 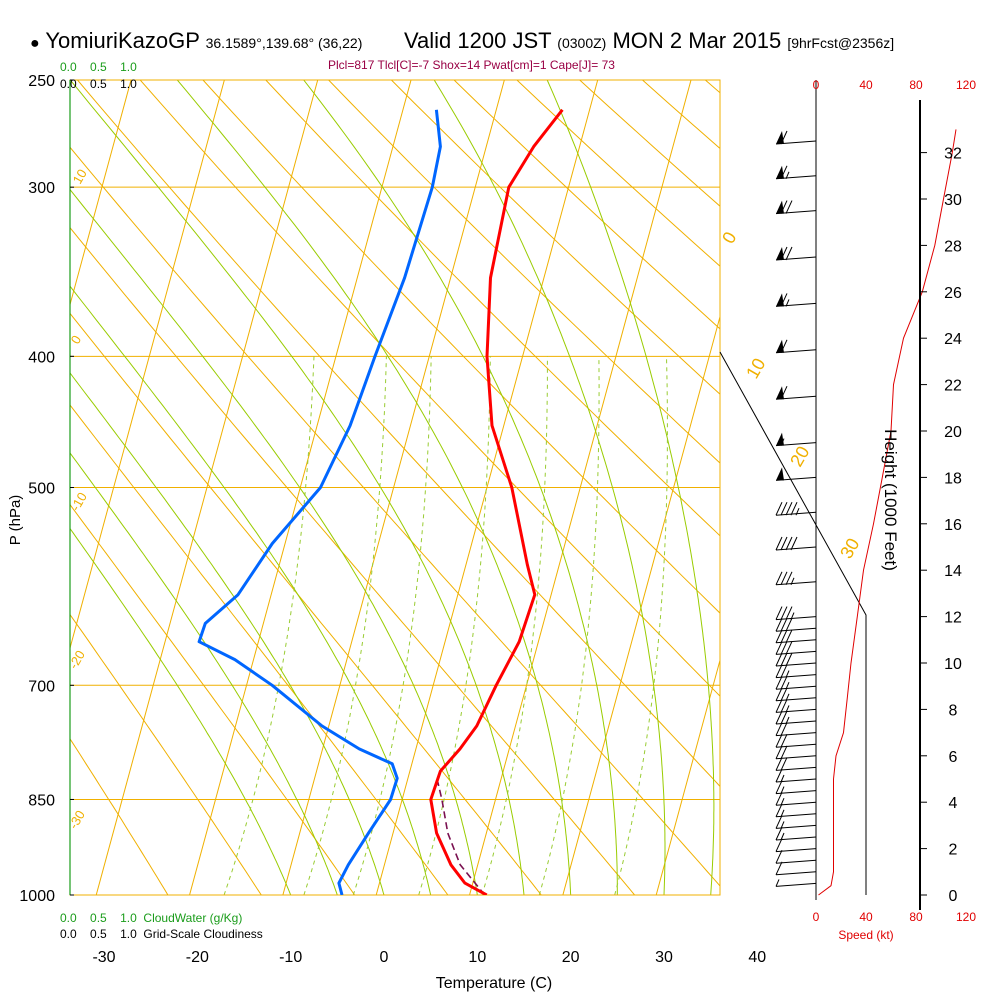 What do you see at coordinates (953, 803) in the screenshot?
I see `height-tick-label: 4` at bounding box center [953, 803].